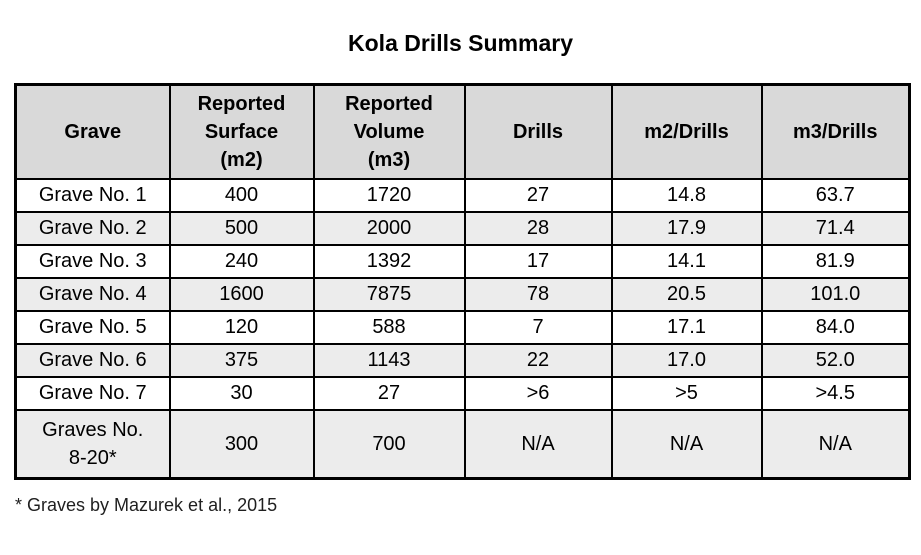  I want to click on table-cell: 20.5, so click(686, 294).